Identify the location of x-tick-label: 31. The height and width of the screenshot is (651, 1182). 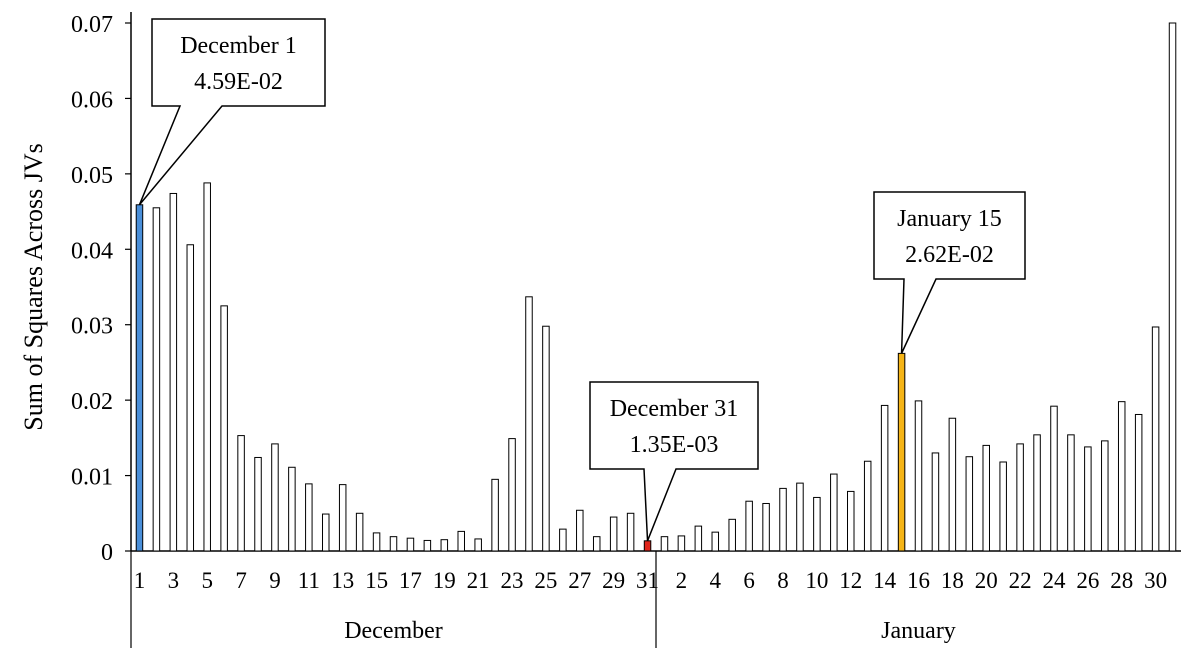
(647, 580).